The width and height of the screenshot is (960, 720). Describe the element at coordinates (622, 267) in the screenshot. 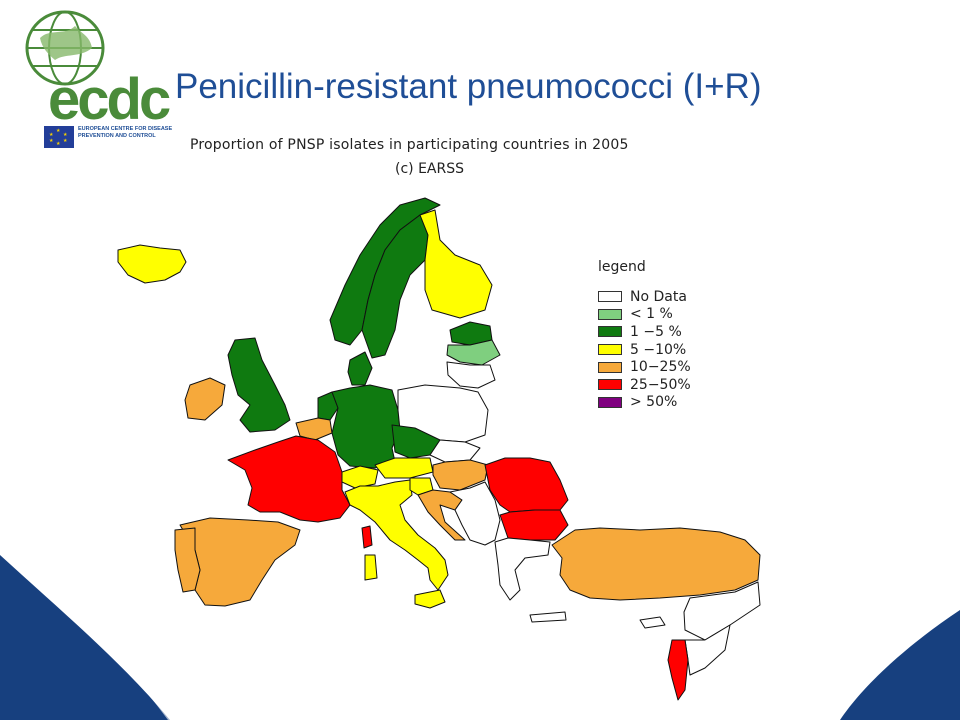

I see `legend-title: legend` at that location.